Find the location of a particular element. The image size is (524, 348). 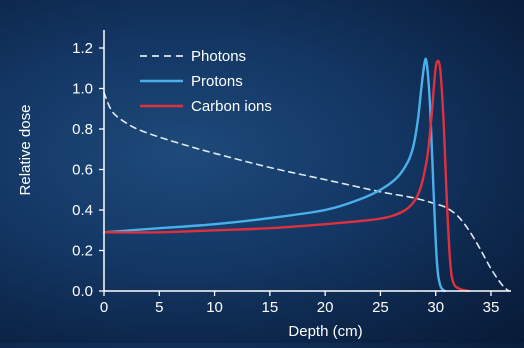

y-tick-label: 0.8 is located at coordinates (82, 129).